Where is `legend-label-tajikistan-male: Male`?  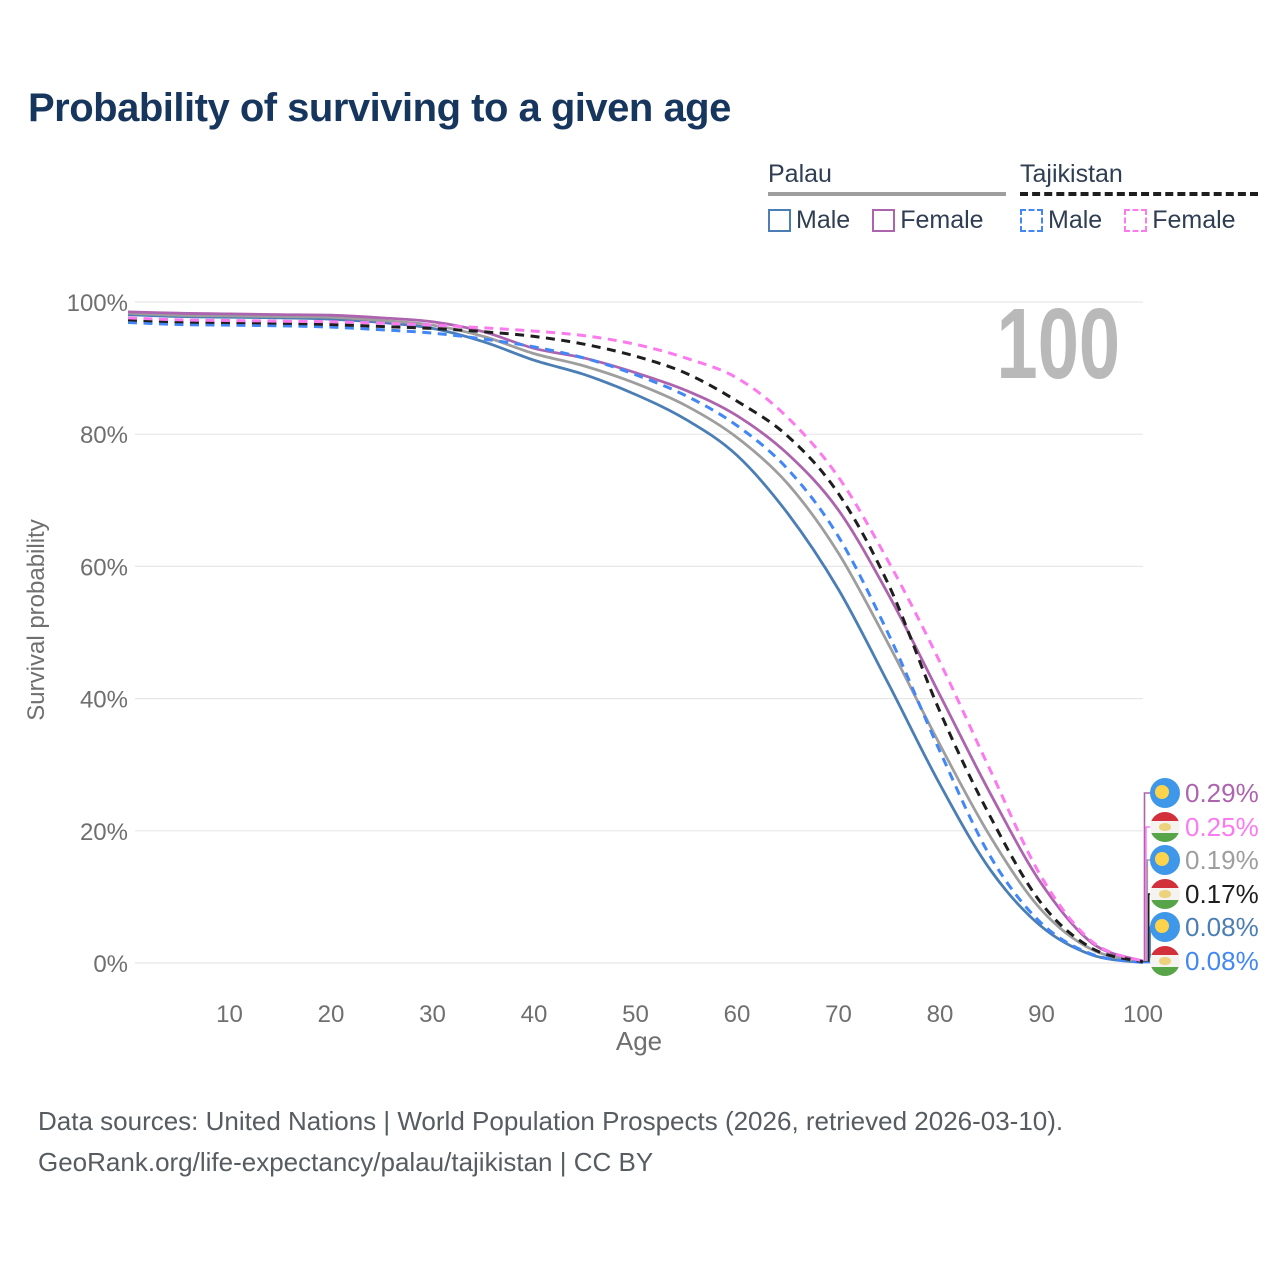 legend-label-tajikistan-male: Male is located at coordinates (1075, 220).